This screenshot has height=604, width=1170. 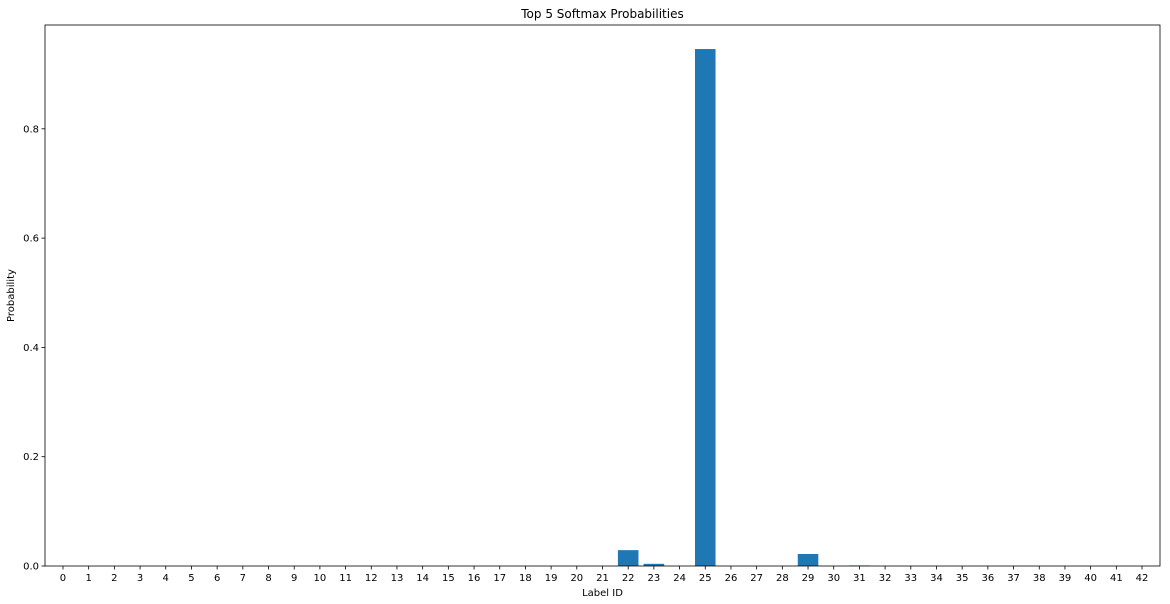 I want to click on x-axis-label: Label ID, so click(x=602, y=593).